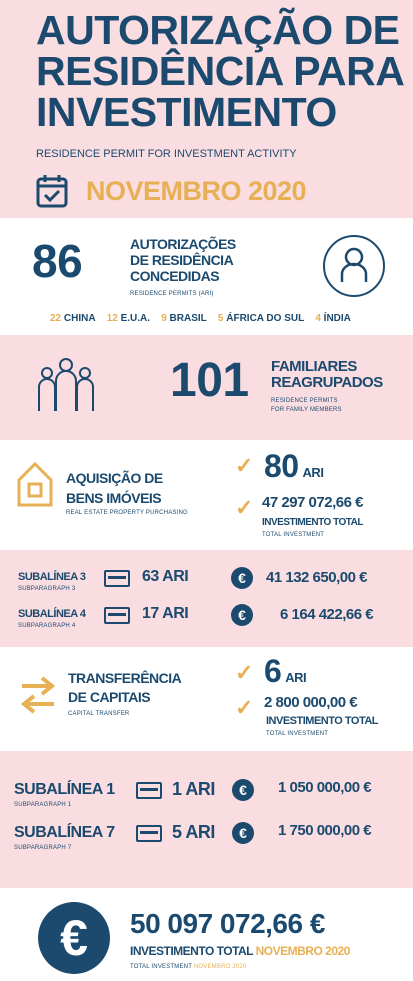  Describe the element at coordinates (114, 498) in the screenshot. I see `realestate-title-2: BENS IMÓVEIS` at that location.